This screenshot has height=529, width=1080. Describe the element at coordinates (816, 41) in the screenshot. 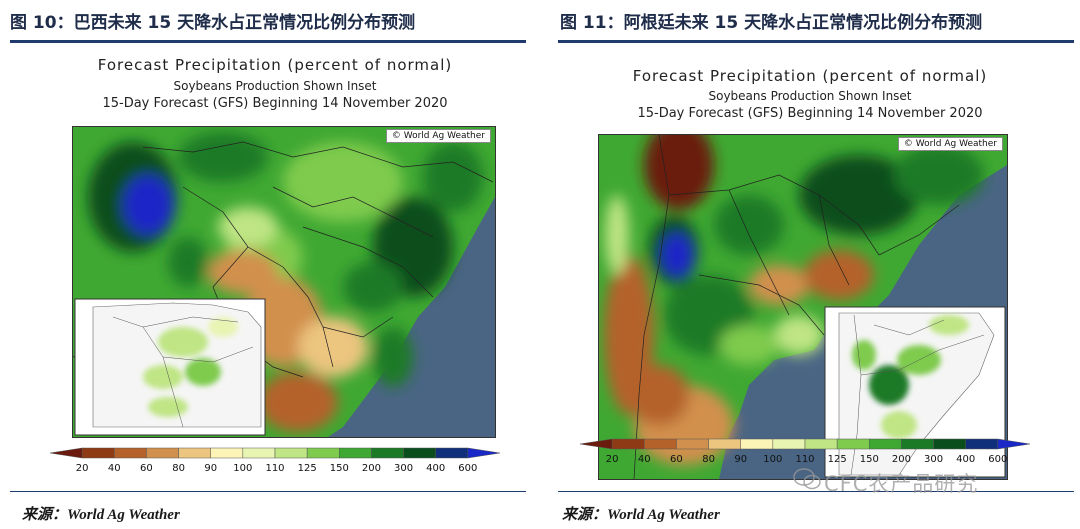

I see `title-rule-right` at that location.